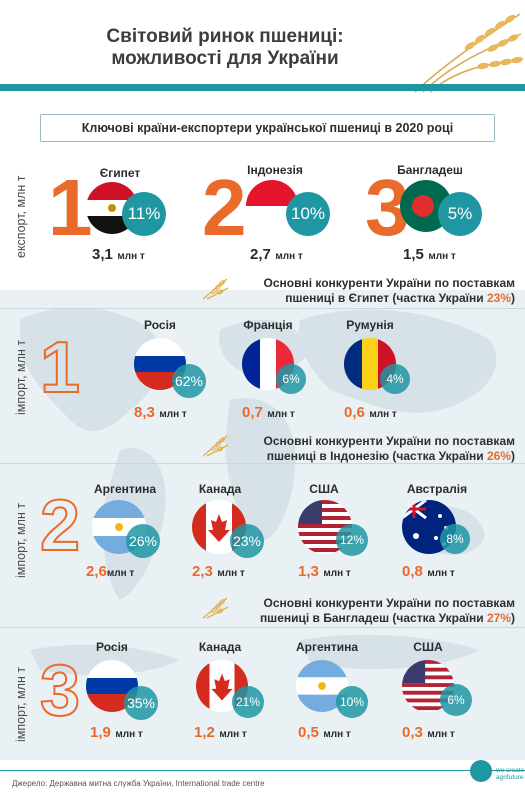  What do you see at coordinates (160, 412) in the screenshot?
I see `amount-label: 8,3 млн т` at bounding box center [160, 412].